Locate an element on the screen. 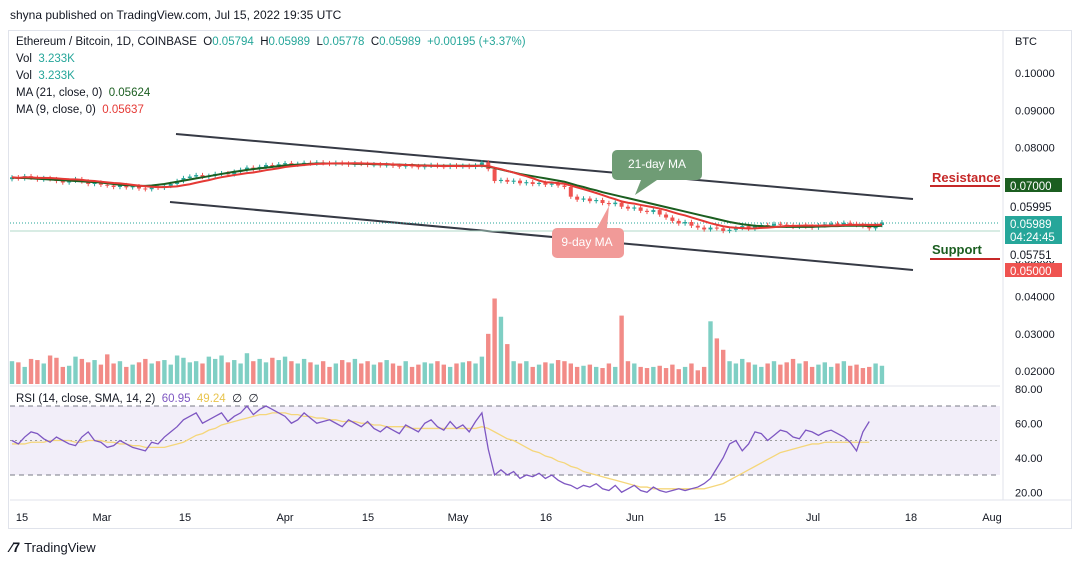 The height and width of the screenshot is (565, 1079). rsi-extra1: ∅ is located at coordinates (237, 399).